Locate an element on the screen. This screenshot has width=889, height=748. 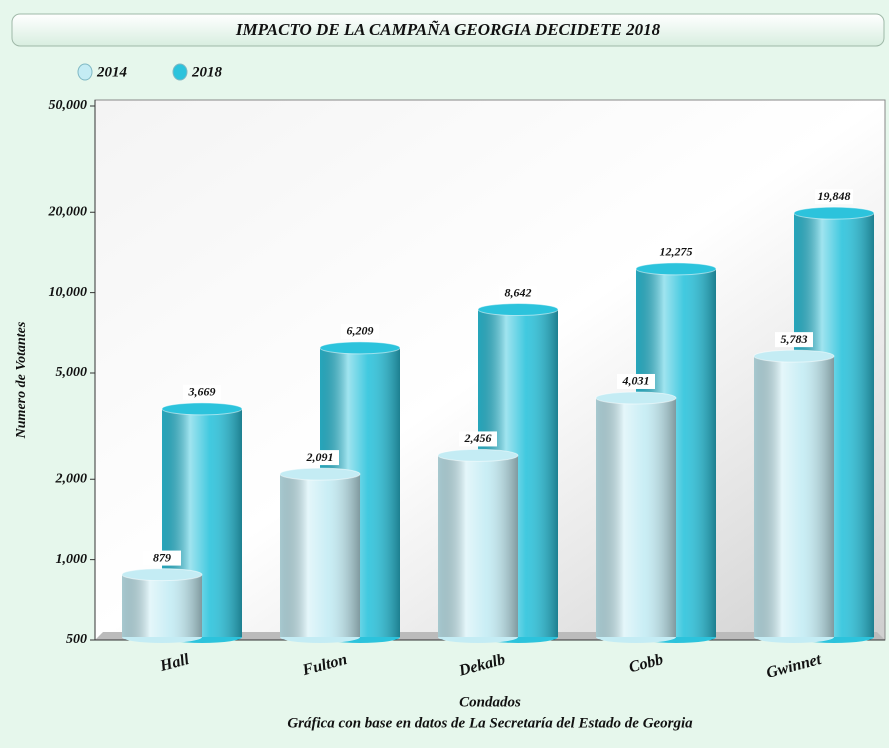
x-tick-label: Hall is located at coordinates (174, 663).